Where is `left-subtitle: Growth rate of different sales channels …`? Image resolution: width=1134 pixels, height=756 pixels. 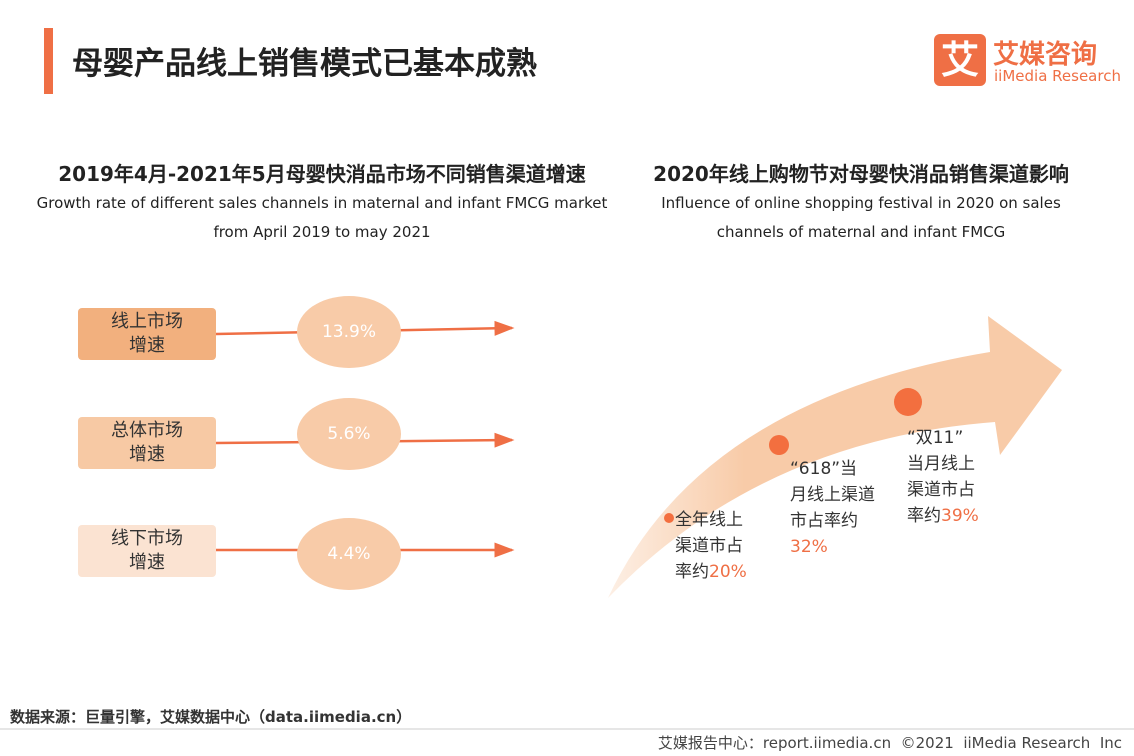
left-subtitle: Growth rate of different sales channels … is located at coordinates (322, 218).